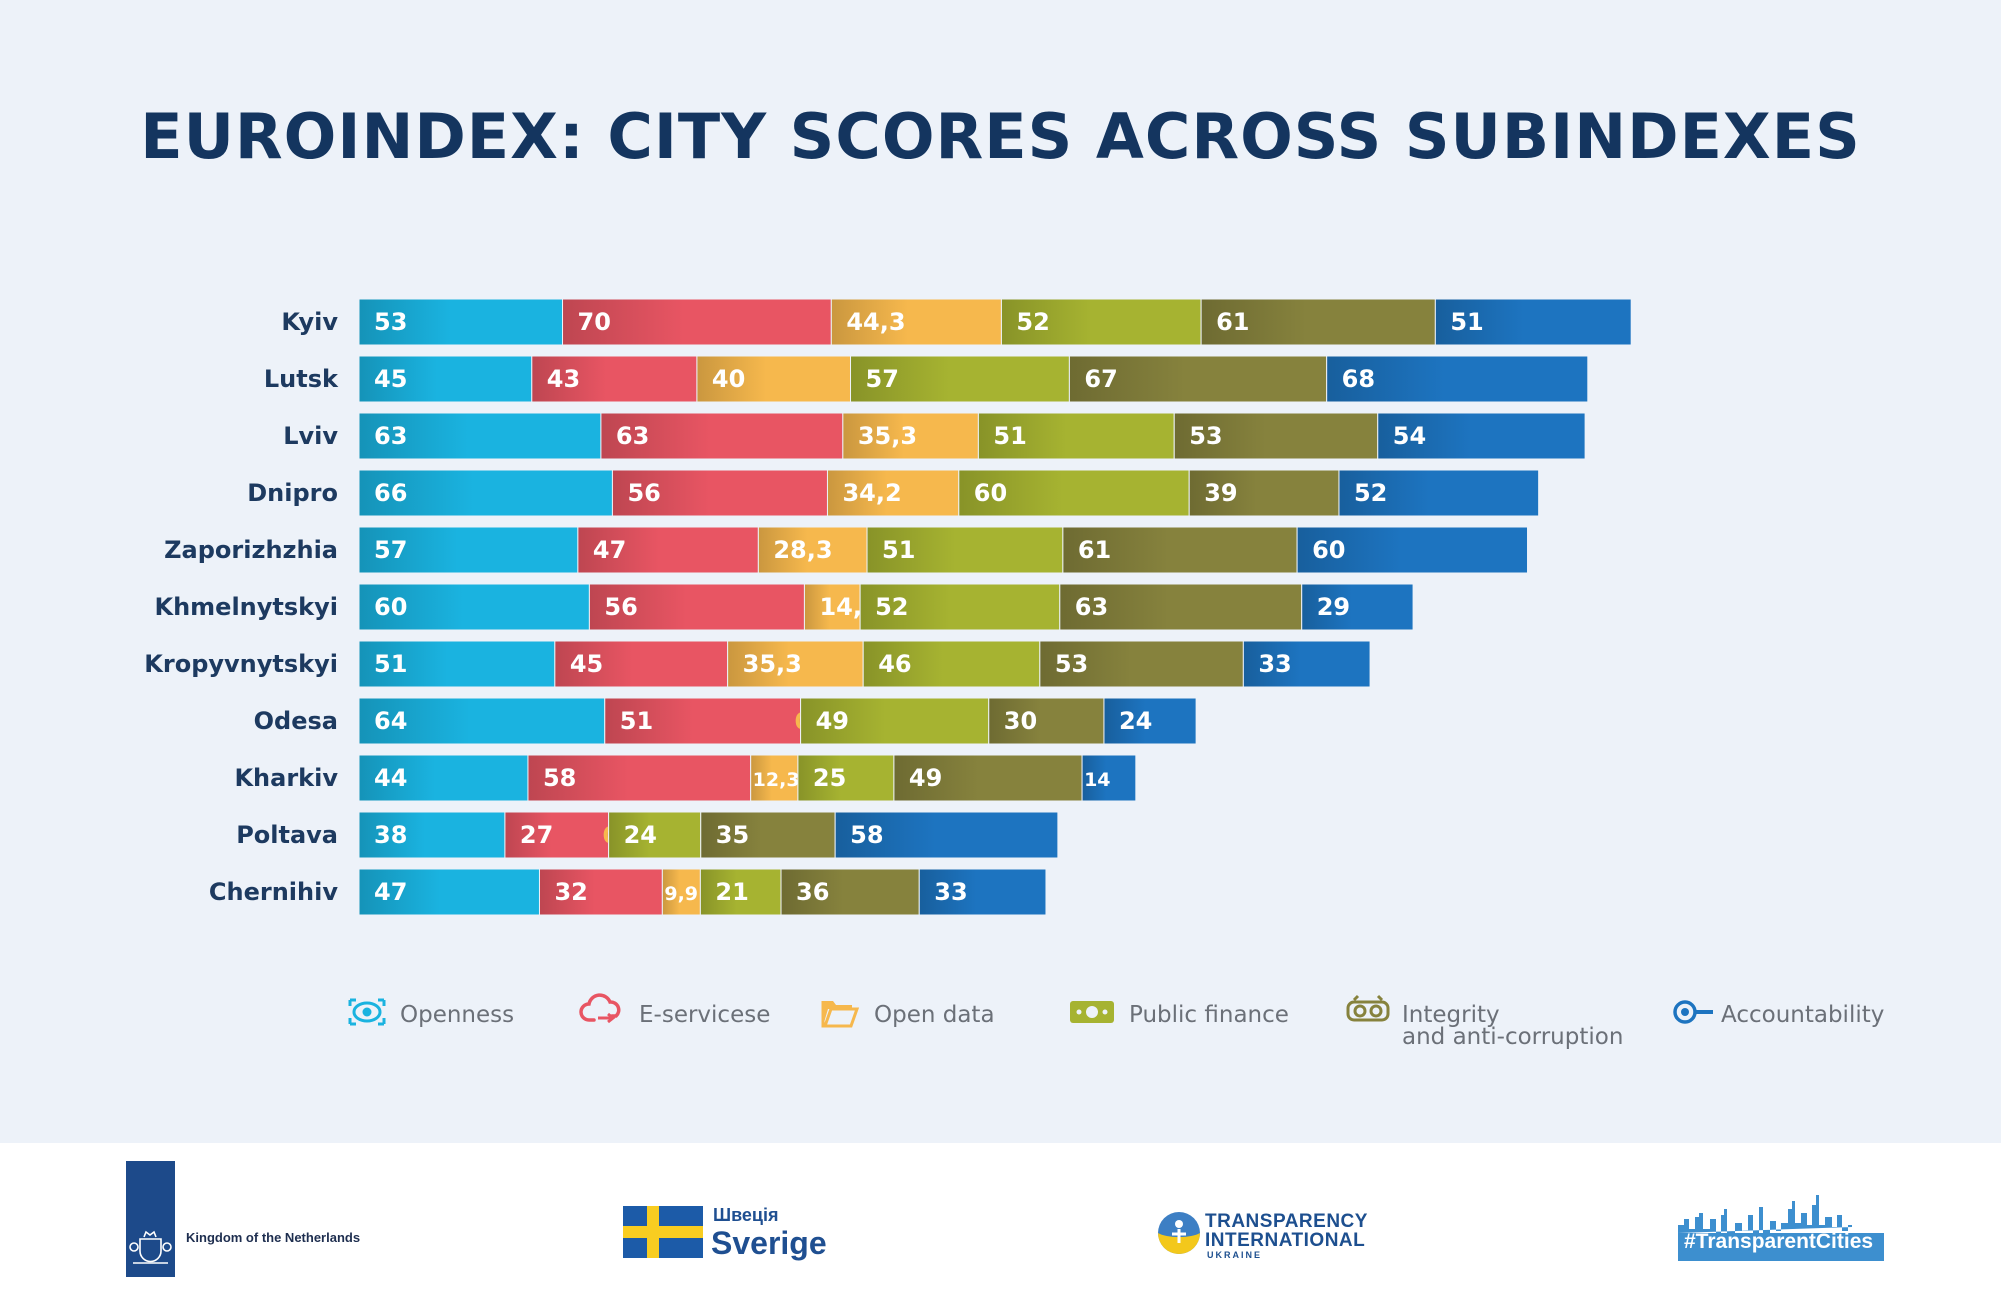 The width and height of the screenshot is (2001, 1301). What do you see at coordinates (681, 894) in the screenshot?
I see `value-label: 9,9` at bounding box center [681, 894].